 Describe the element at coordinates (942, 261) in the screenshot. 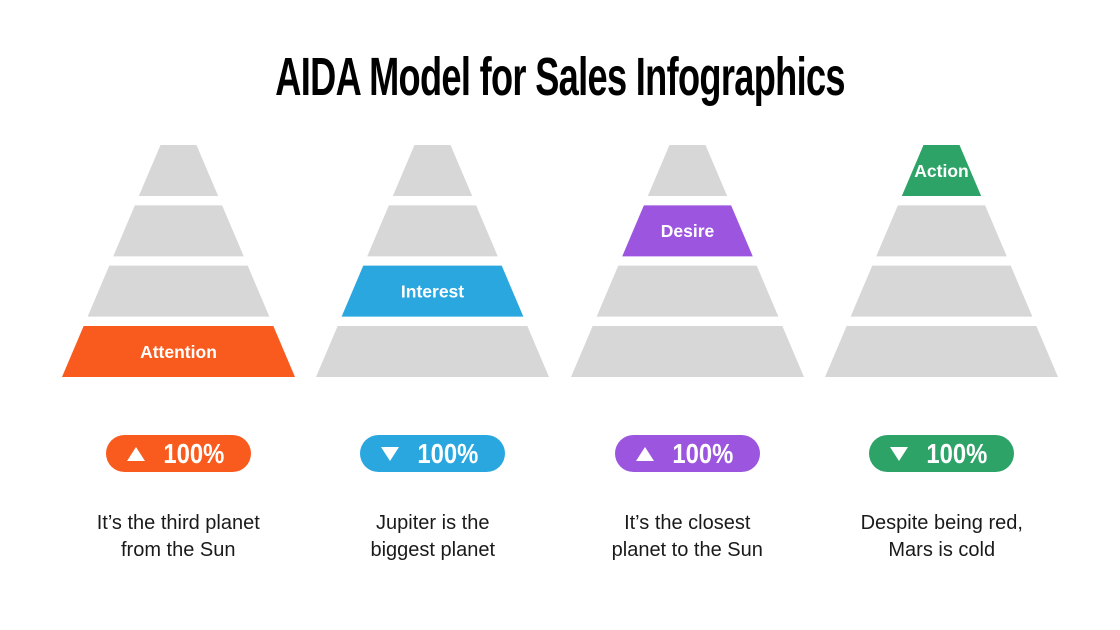

I see `pyramid-action: Action` at that location.